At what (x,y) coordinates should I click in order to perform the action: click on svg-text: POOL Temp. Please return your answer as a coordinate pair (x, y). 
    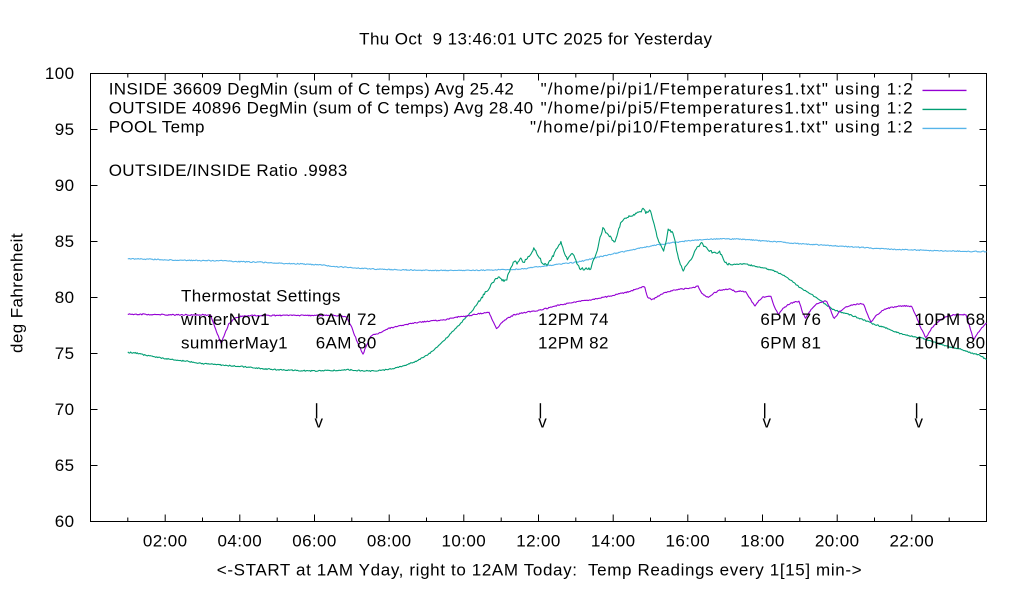
    Looking at the image, I should click on (157, 127).